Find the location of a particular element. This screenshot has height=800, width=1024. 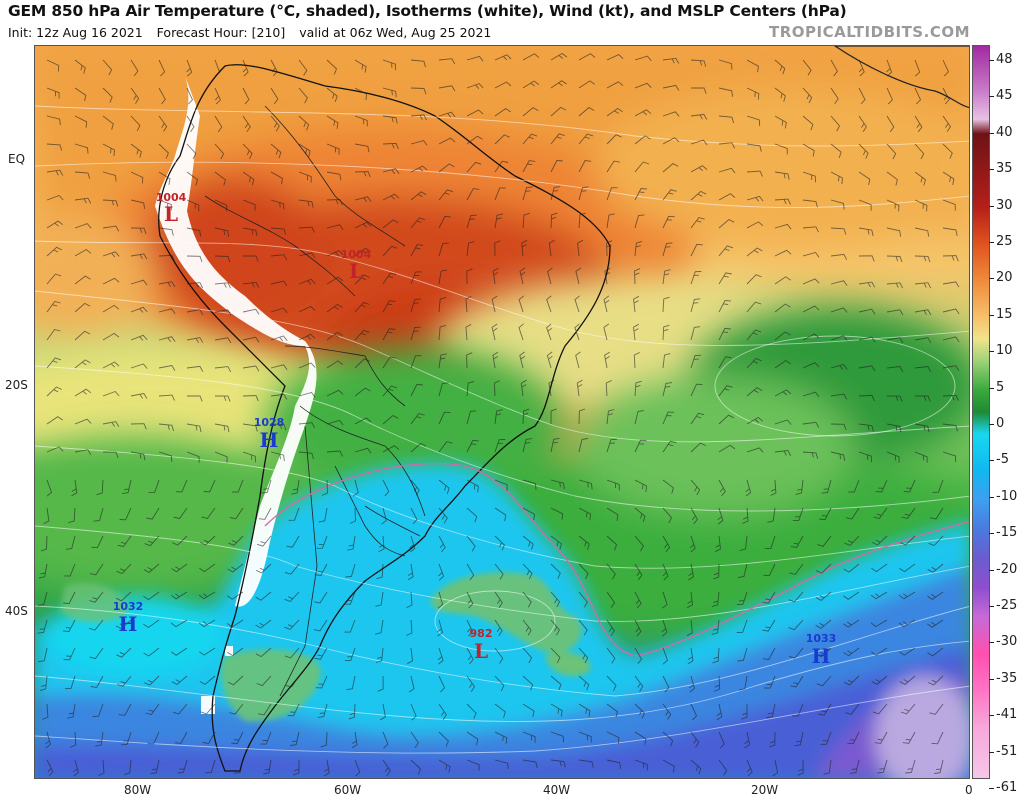

low-pressure-center: 1004 L is located at coordinates (356, 265).